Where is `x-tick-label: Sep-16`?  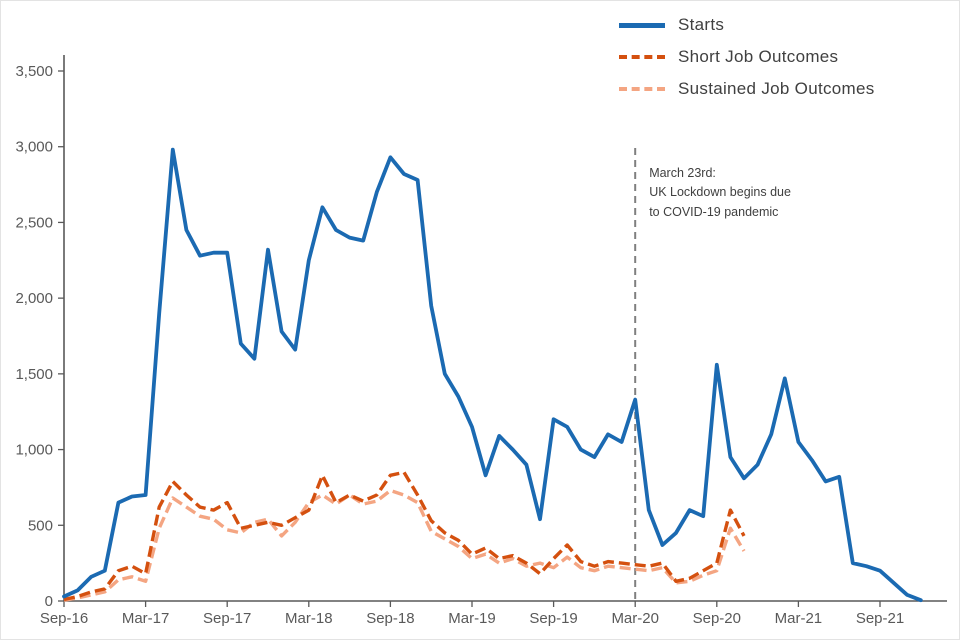
x-tick-label: Sep-16 is located at coordinates (64, 618).